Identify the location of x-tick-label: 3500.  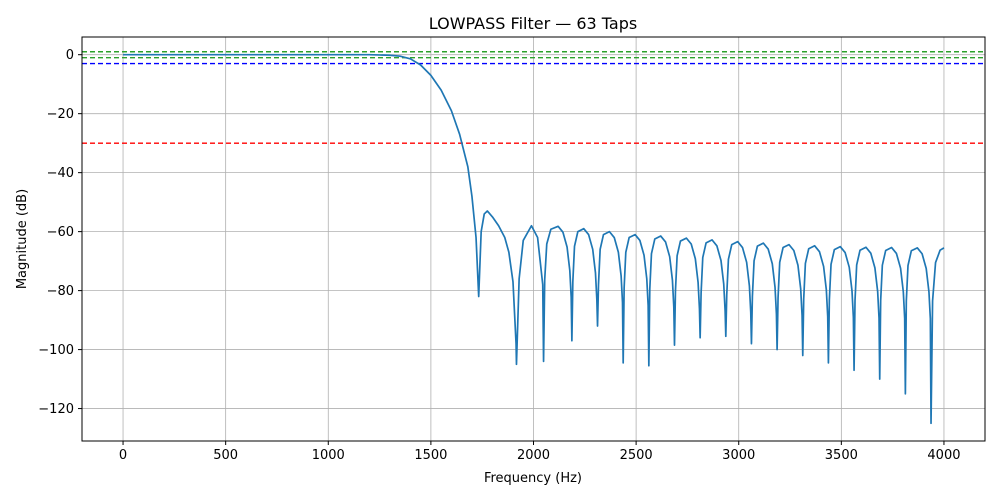
(841, 455).